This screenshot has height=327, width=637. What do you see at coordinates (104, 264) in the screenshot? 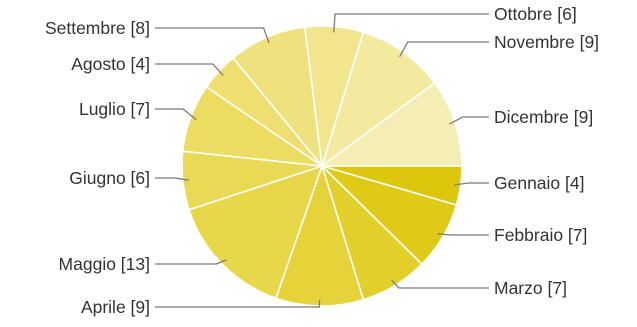
I see `slice-label: Maggio [13]` at bounding box center [104, 264].